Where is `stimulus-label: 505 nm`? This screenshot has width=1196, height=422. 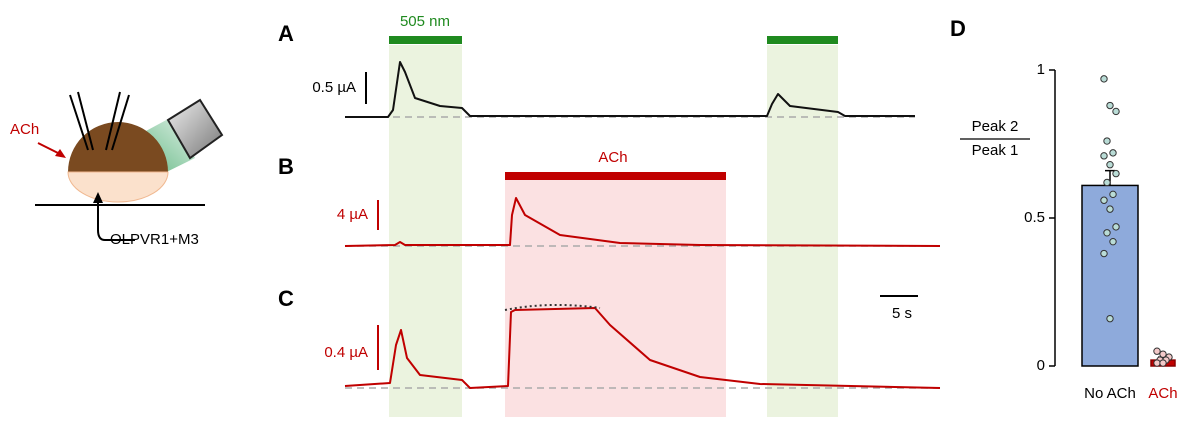 stimulus-label: 505 nm is located at coordinates (425, 21).